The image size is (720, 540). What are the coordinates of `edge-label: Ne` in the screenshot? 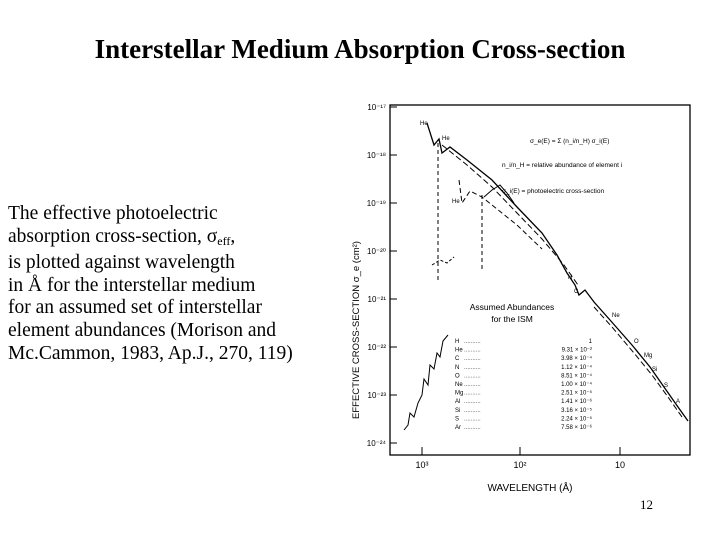 It's located at (616, 316).